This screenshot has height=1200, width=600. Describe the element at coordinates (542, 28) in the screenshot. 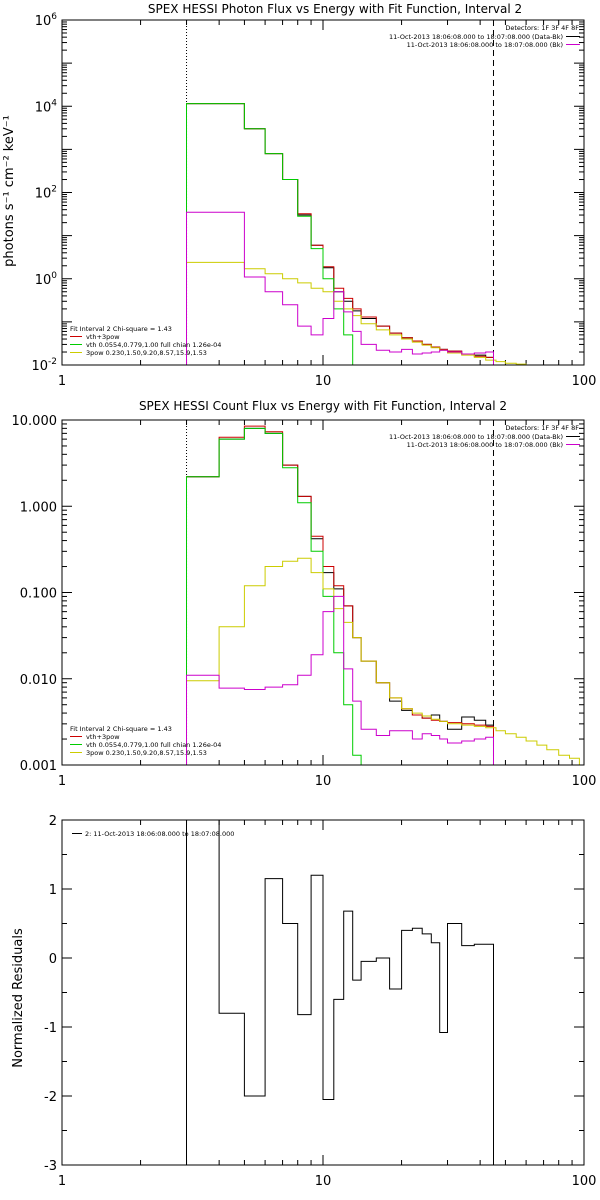

I see `photon-flux-legend-header: Detectors: 1F 3F 4F 8F` at that location.